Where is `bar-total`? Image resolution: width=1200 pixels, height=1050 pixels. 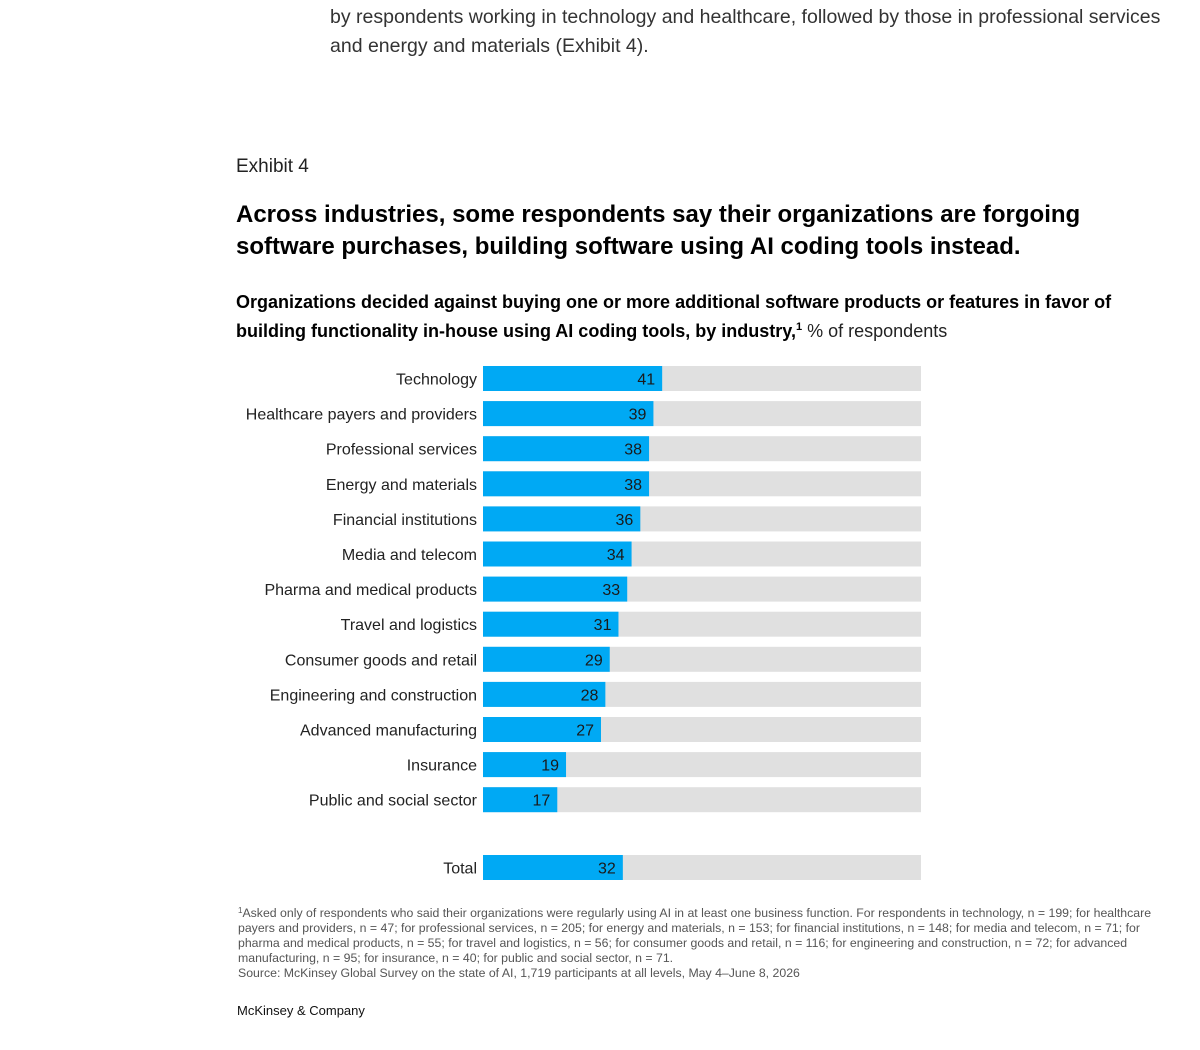 bar-total is located at coordinates (553, 867).